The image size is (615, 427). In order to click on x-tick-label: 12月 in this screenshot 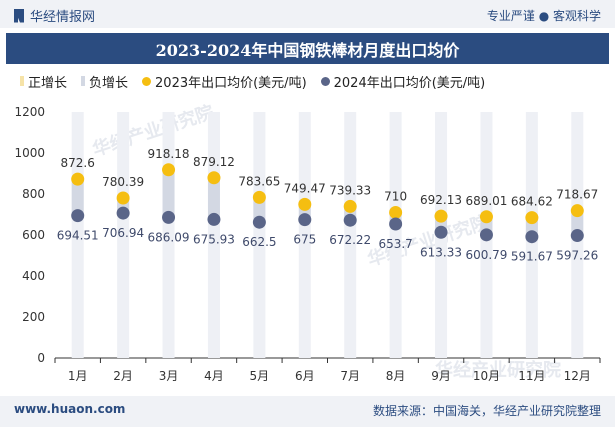, I will do `click(577, 376)`.